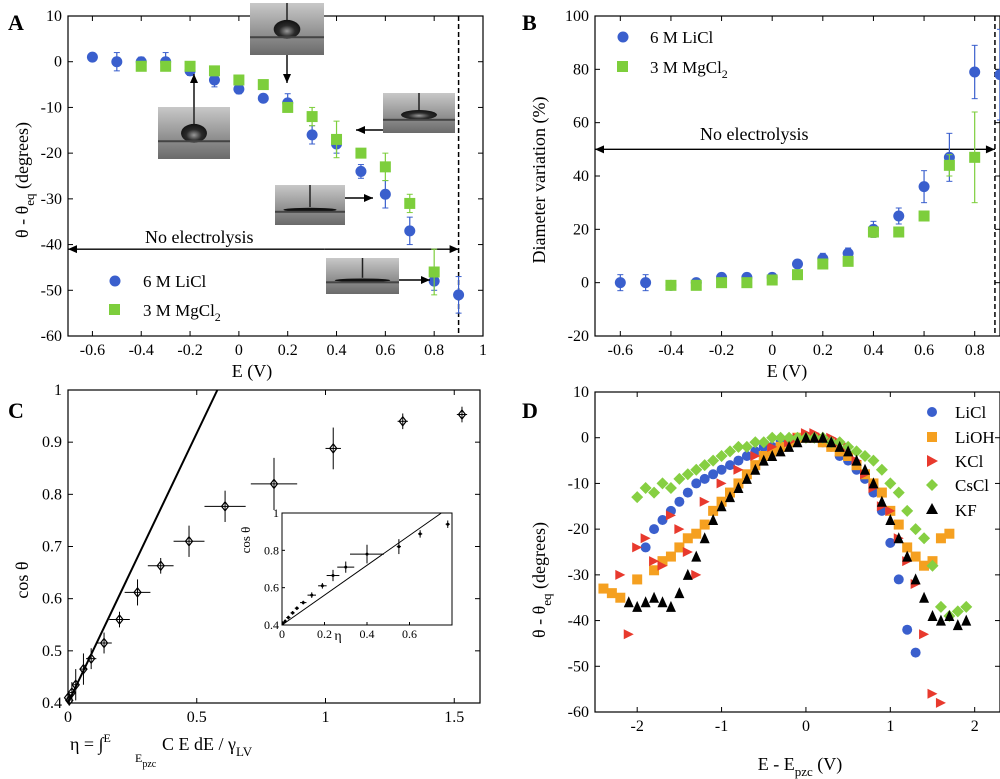 The image size is (1000, 779). I want to click on panel-b-xtick-label: 0.4, so click(873, 350).